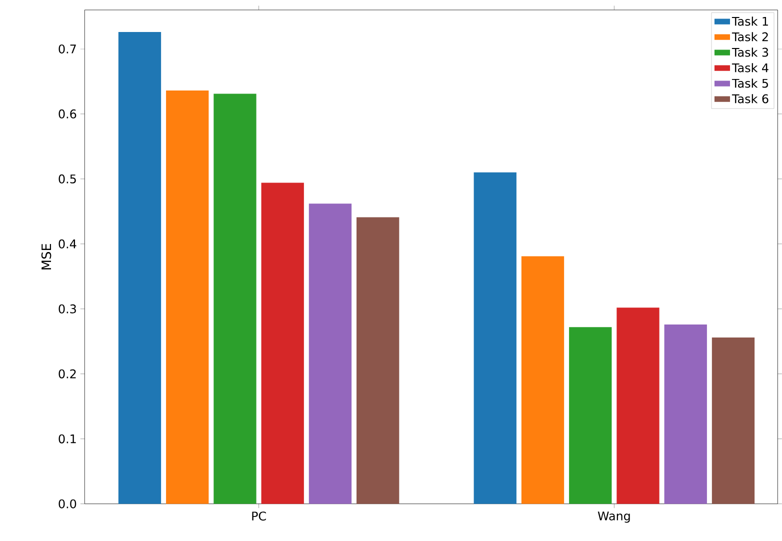 This screenshot has width=782, height=541. What do you see at coordinates (46, 257) in the screenshot?
I see `y-axis-title: MSE` at bounding box center [46, 257].